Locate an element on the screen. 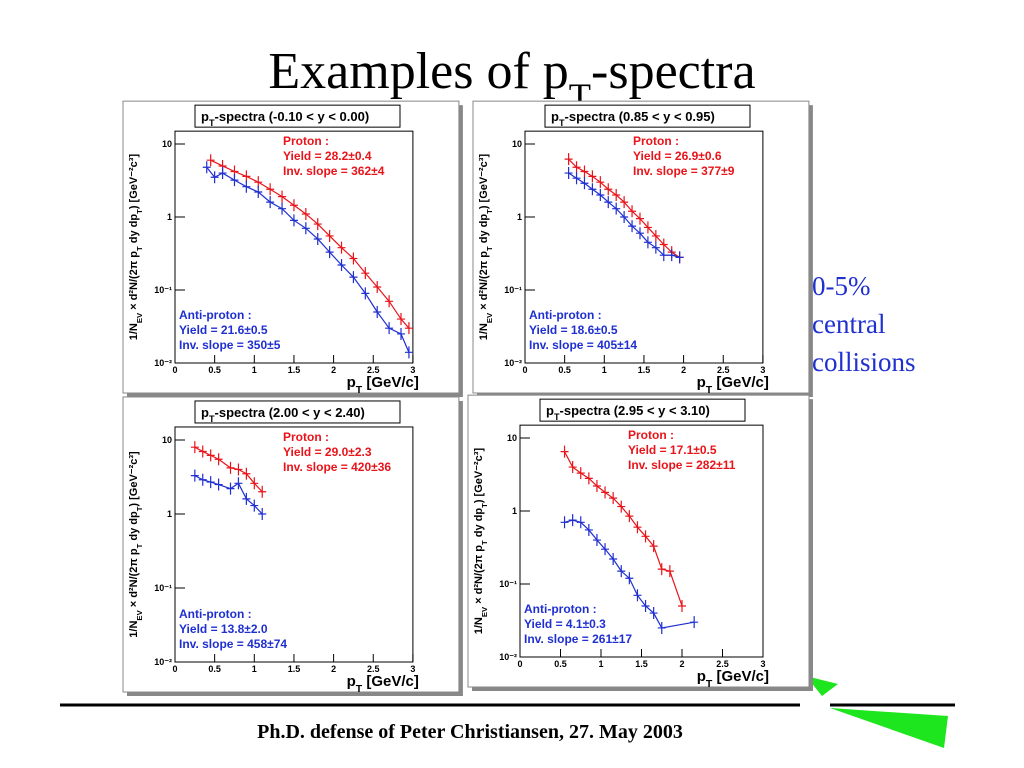  legend-info: Yield = 18.6±0.5 is located at coordinates (573, 330).